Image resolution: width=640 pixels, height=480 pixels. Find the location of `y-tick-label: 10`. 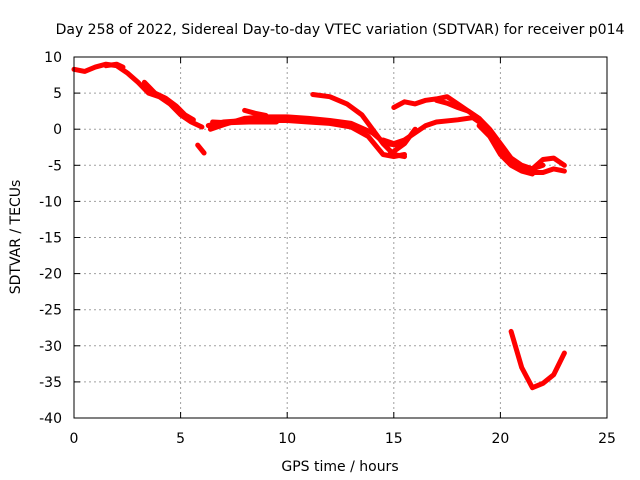

y-tick-label: 10 is located at coordinates (53, 58).